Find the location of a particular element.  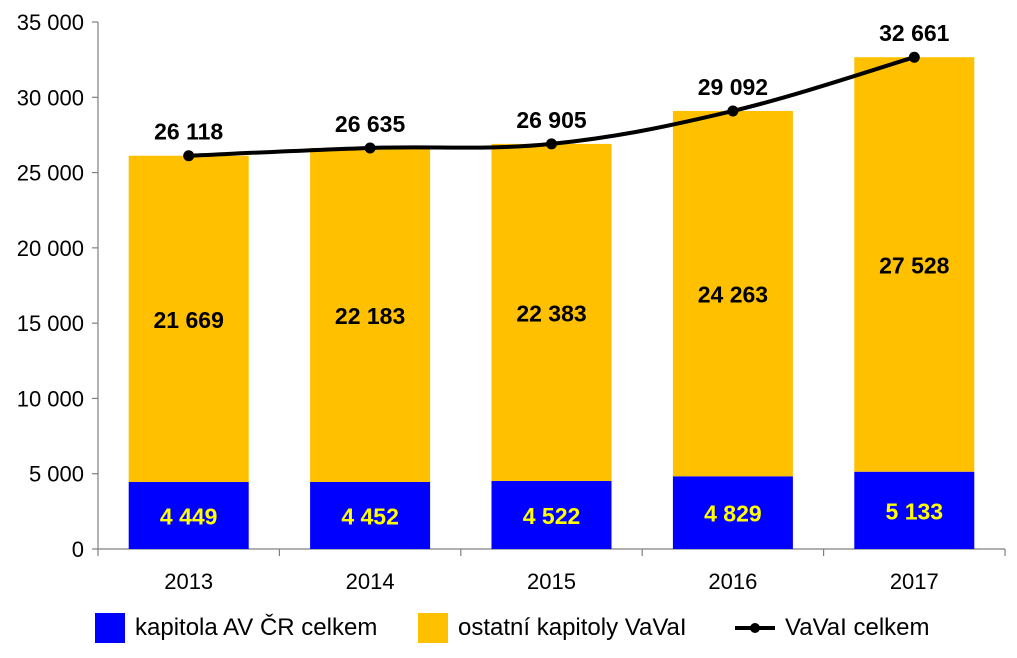

data-label-ostatni: 22 383 is located at coordinates (551, 313).